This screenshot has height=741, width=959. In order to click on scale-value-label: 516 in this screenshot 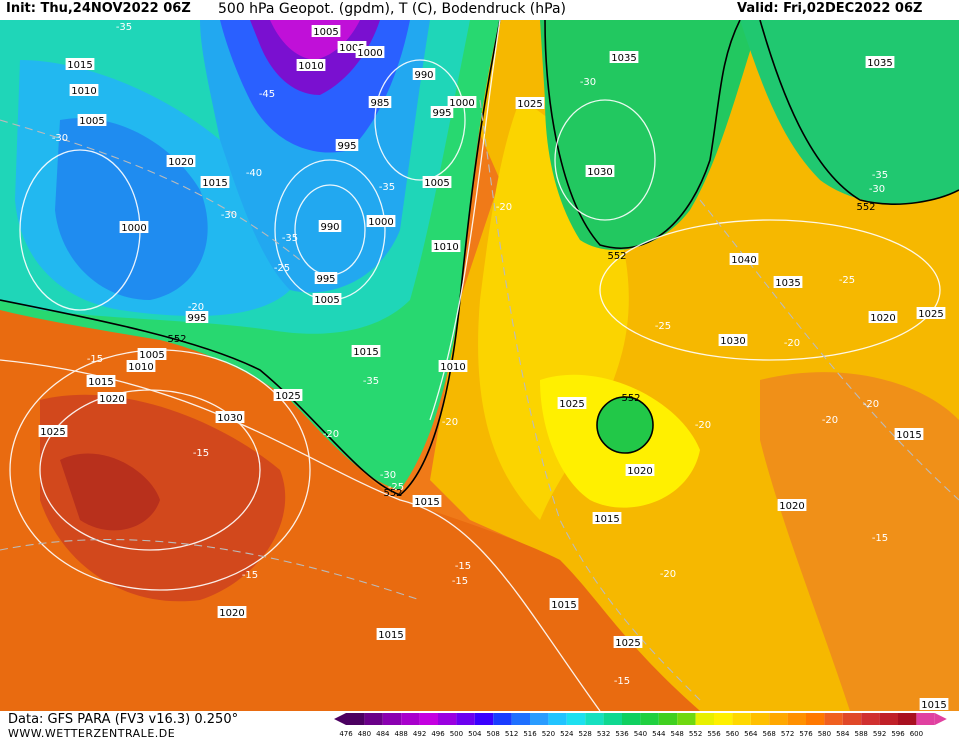, I will do `click(530, 734)`.